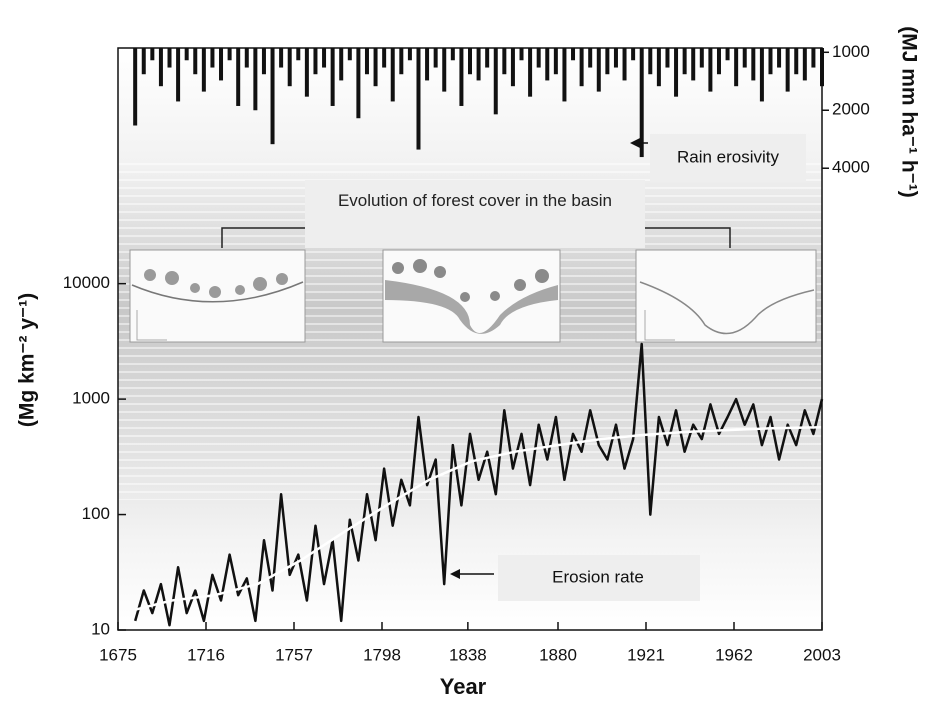 The image size is (927, 701). Describe the element at coordinates (86, 282) in the screenshot. I see `y-tick-label: 10000` at that location.